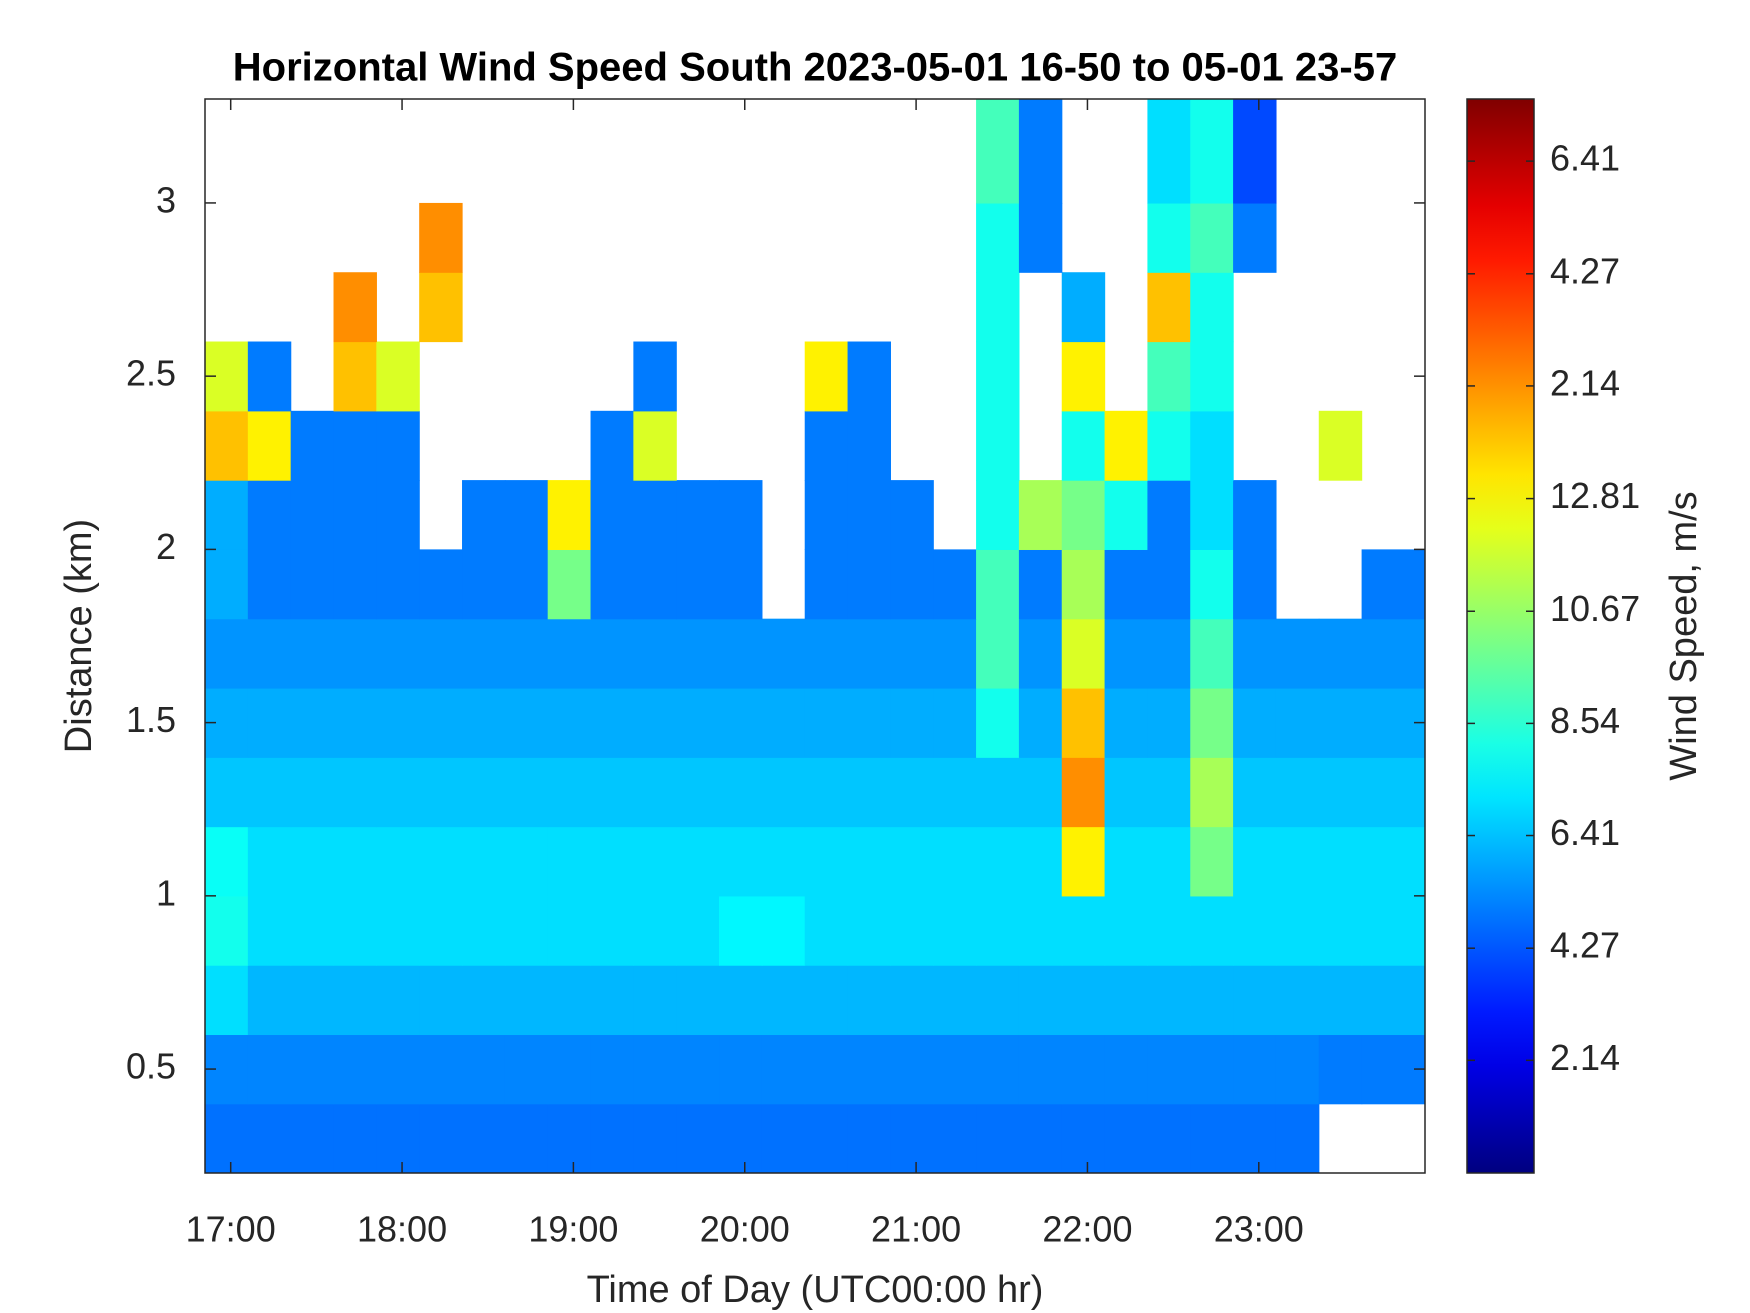 This screenshot has width=1750, height=1313. I want to click on x-tick-label: 18:00, so click(402, 1229).